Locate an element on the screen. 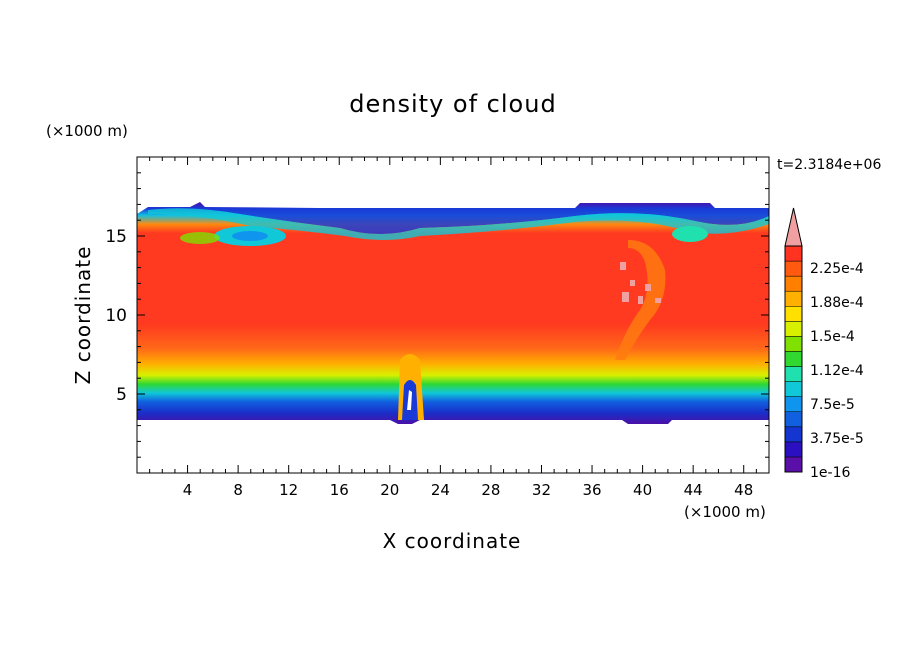 The image size is (904, 654). convective-plume is located at coordinates (640, 300).